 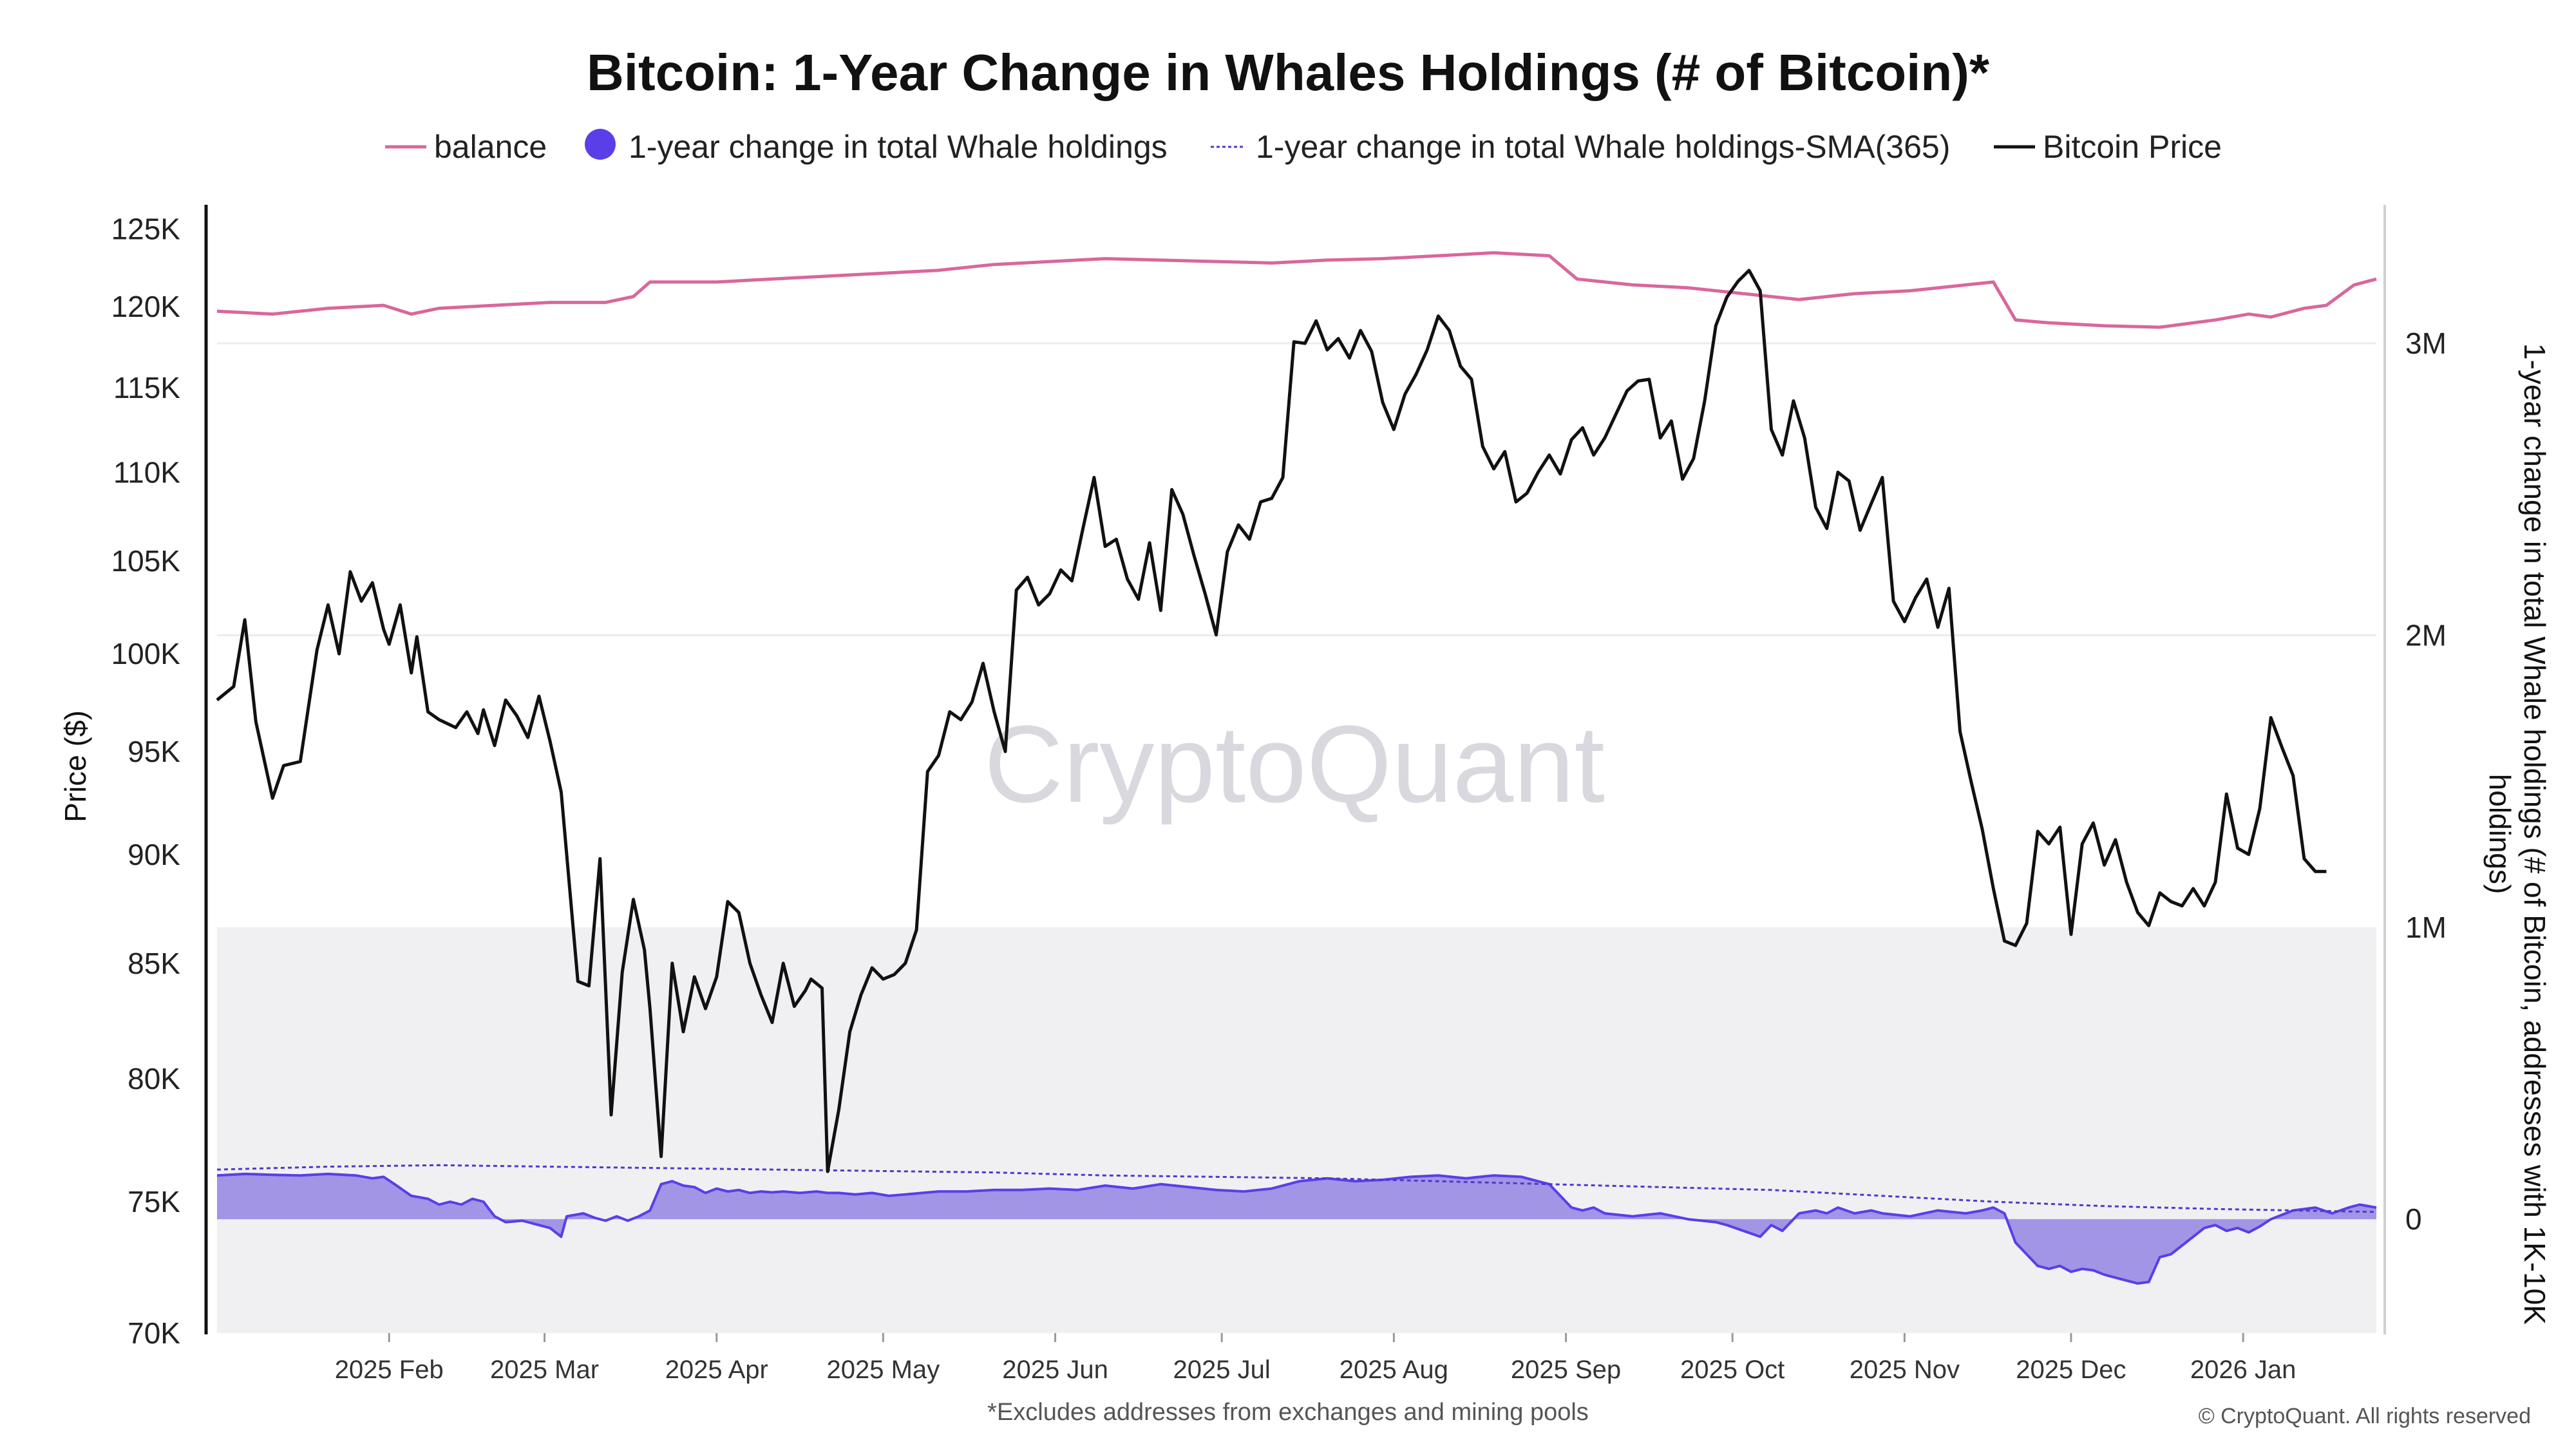 I want to click on x-tick-label: 2025 Feb, so click(x=389, y=1370).